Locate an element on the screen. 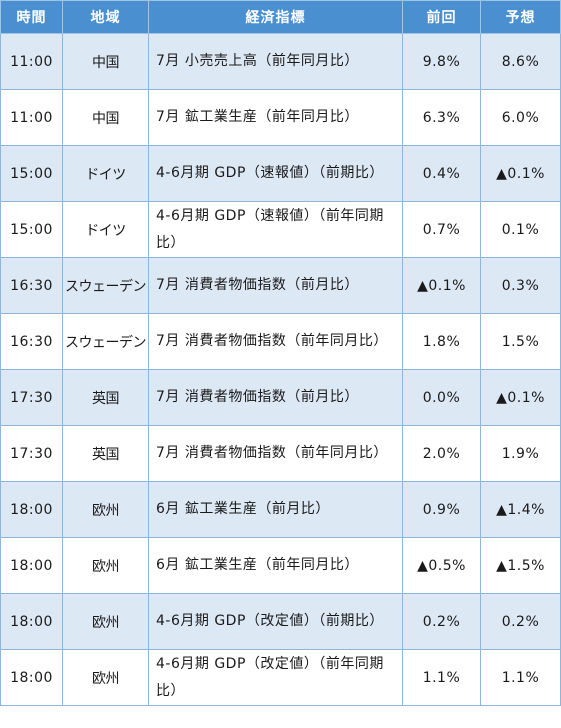 Image resolution: width=561 pixels, height=728 pixels. cell-indicator: 4-6月期 GDP（速報値）（前期比） is located at coordinates (275, 173).